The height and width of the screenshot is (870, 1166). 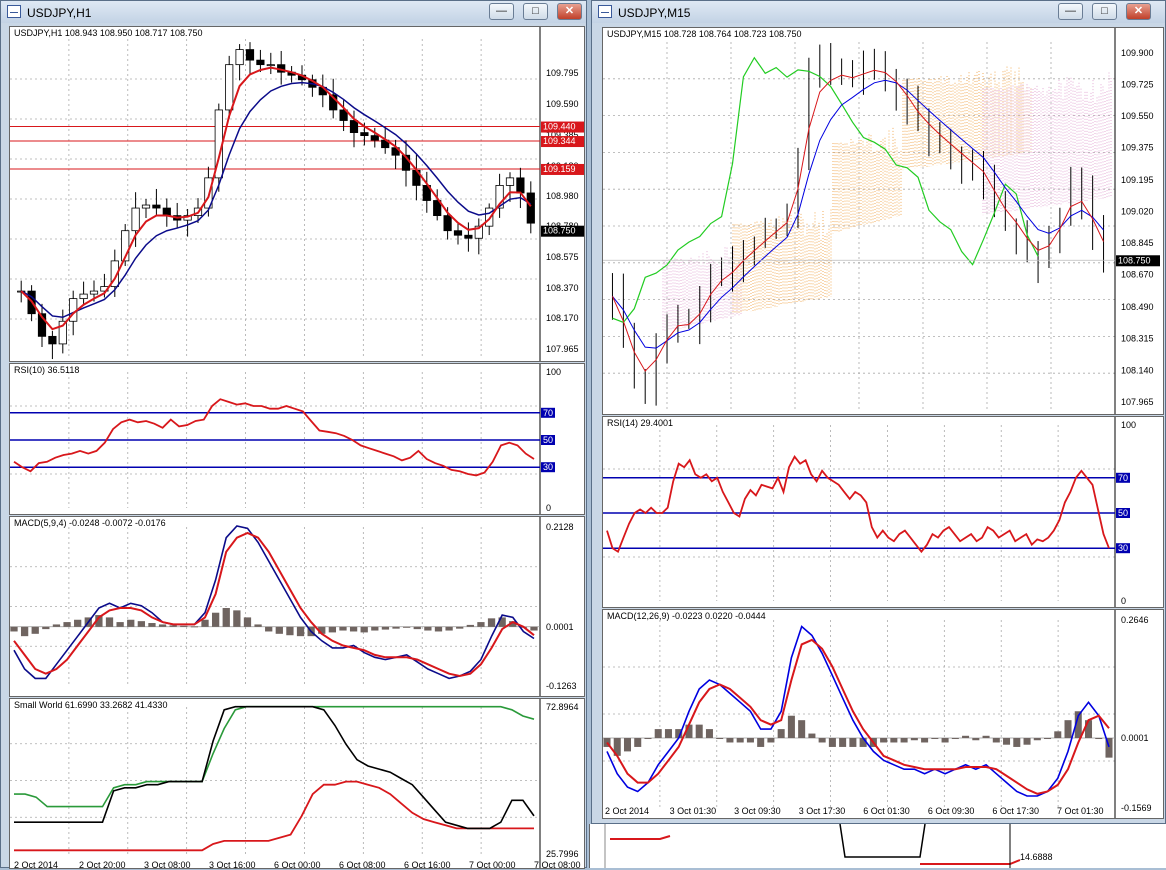 What do you see at coordinates (167, 864) in the screenshot?
I see `time-axis-label: 3 Oct 08:00` at bounding box center [167, 864].